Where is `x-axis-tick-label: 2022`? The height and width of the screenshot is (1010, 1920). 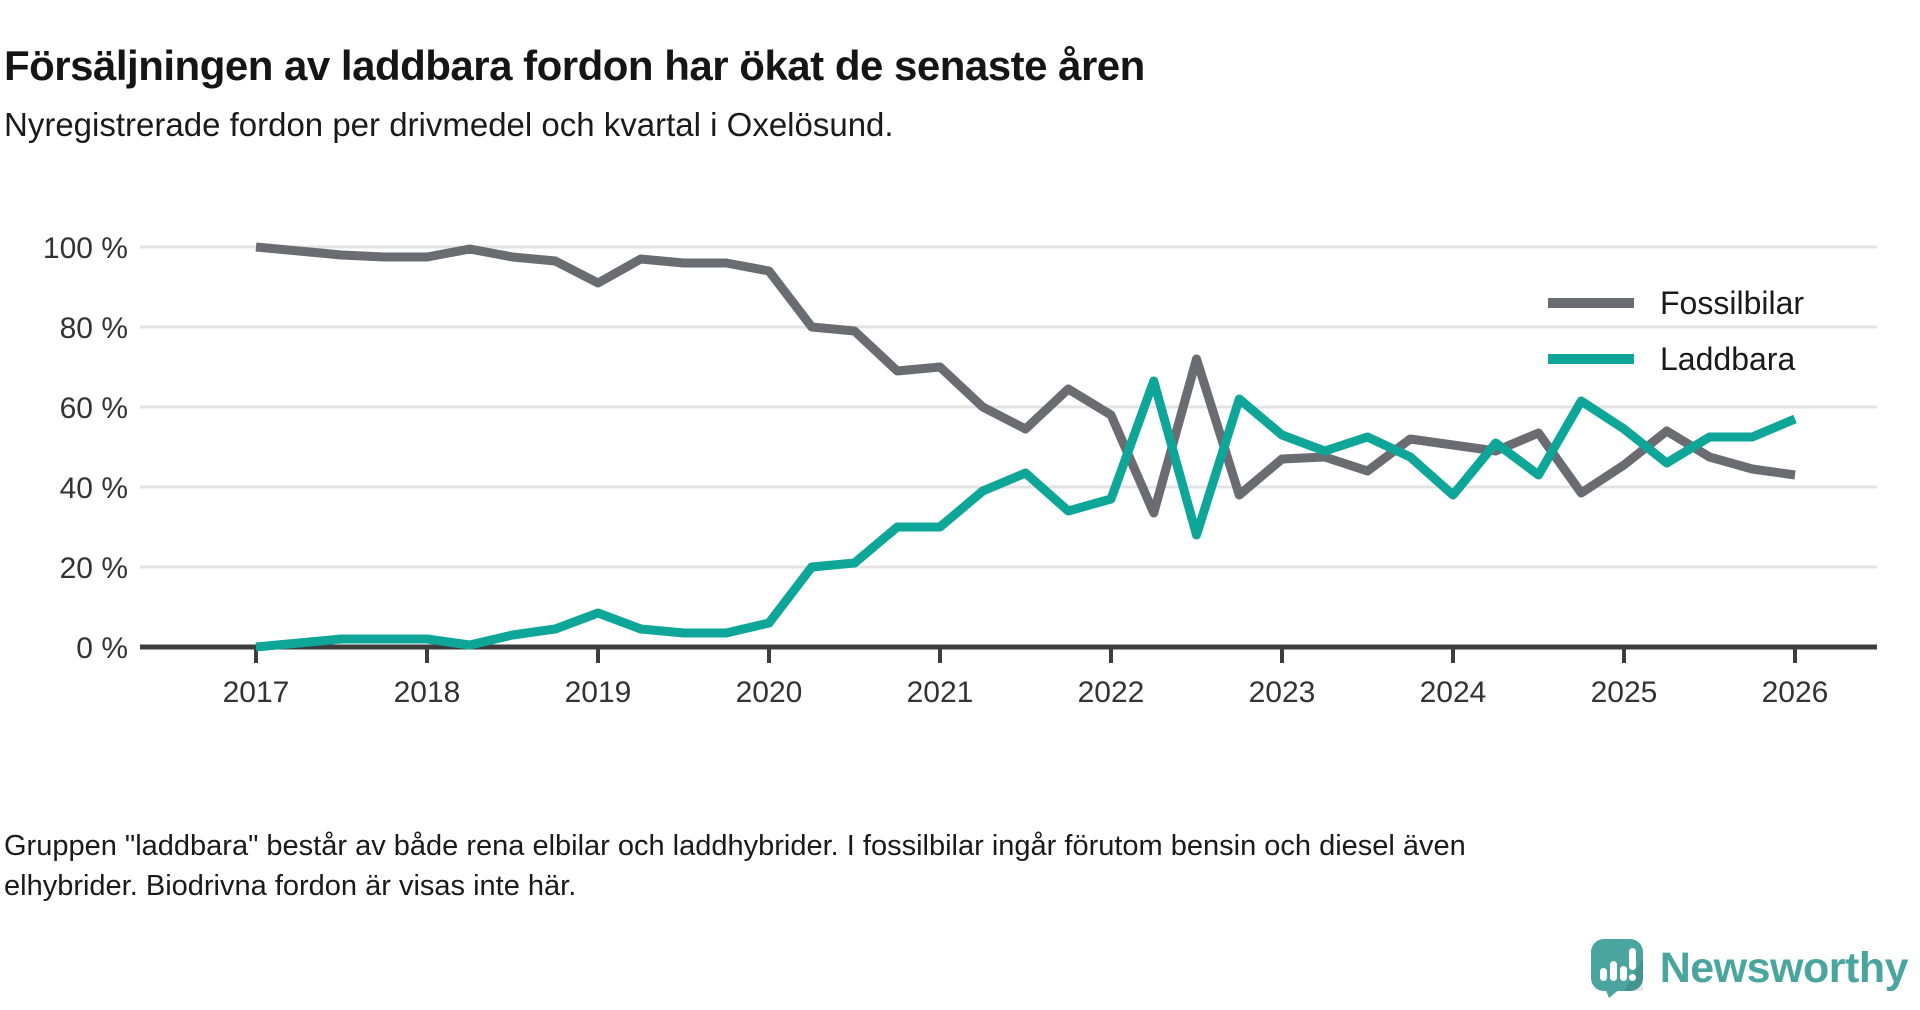
x-axis-tick-label: 2022 is located at coordinates (1111, 692).